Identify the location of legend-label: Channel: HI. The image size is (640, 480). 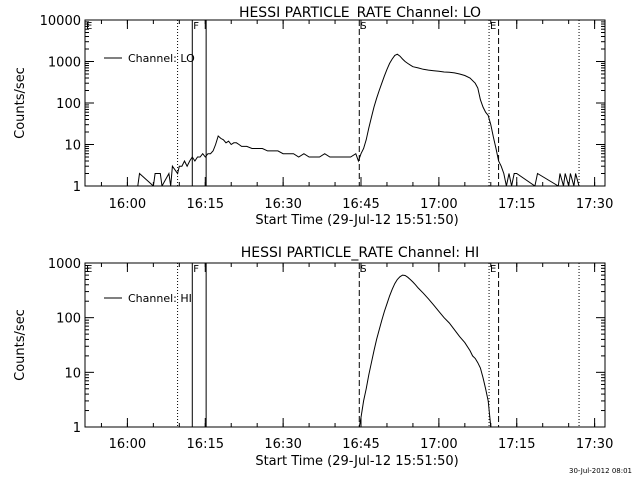
(160, 298).